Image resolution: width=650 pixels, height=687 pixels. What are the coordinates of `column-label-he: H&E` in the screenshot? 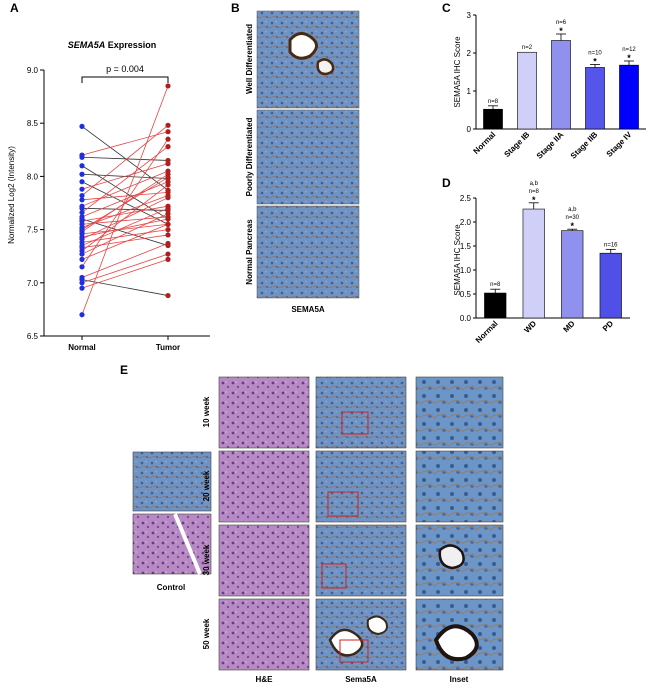 It's located at (265, 679).